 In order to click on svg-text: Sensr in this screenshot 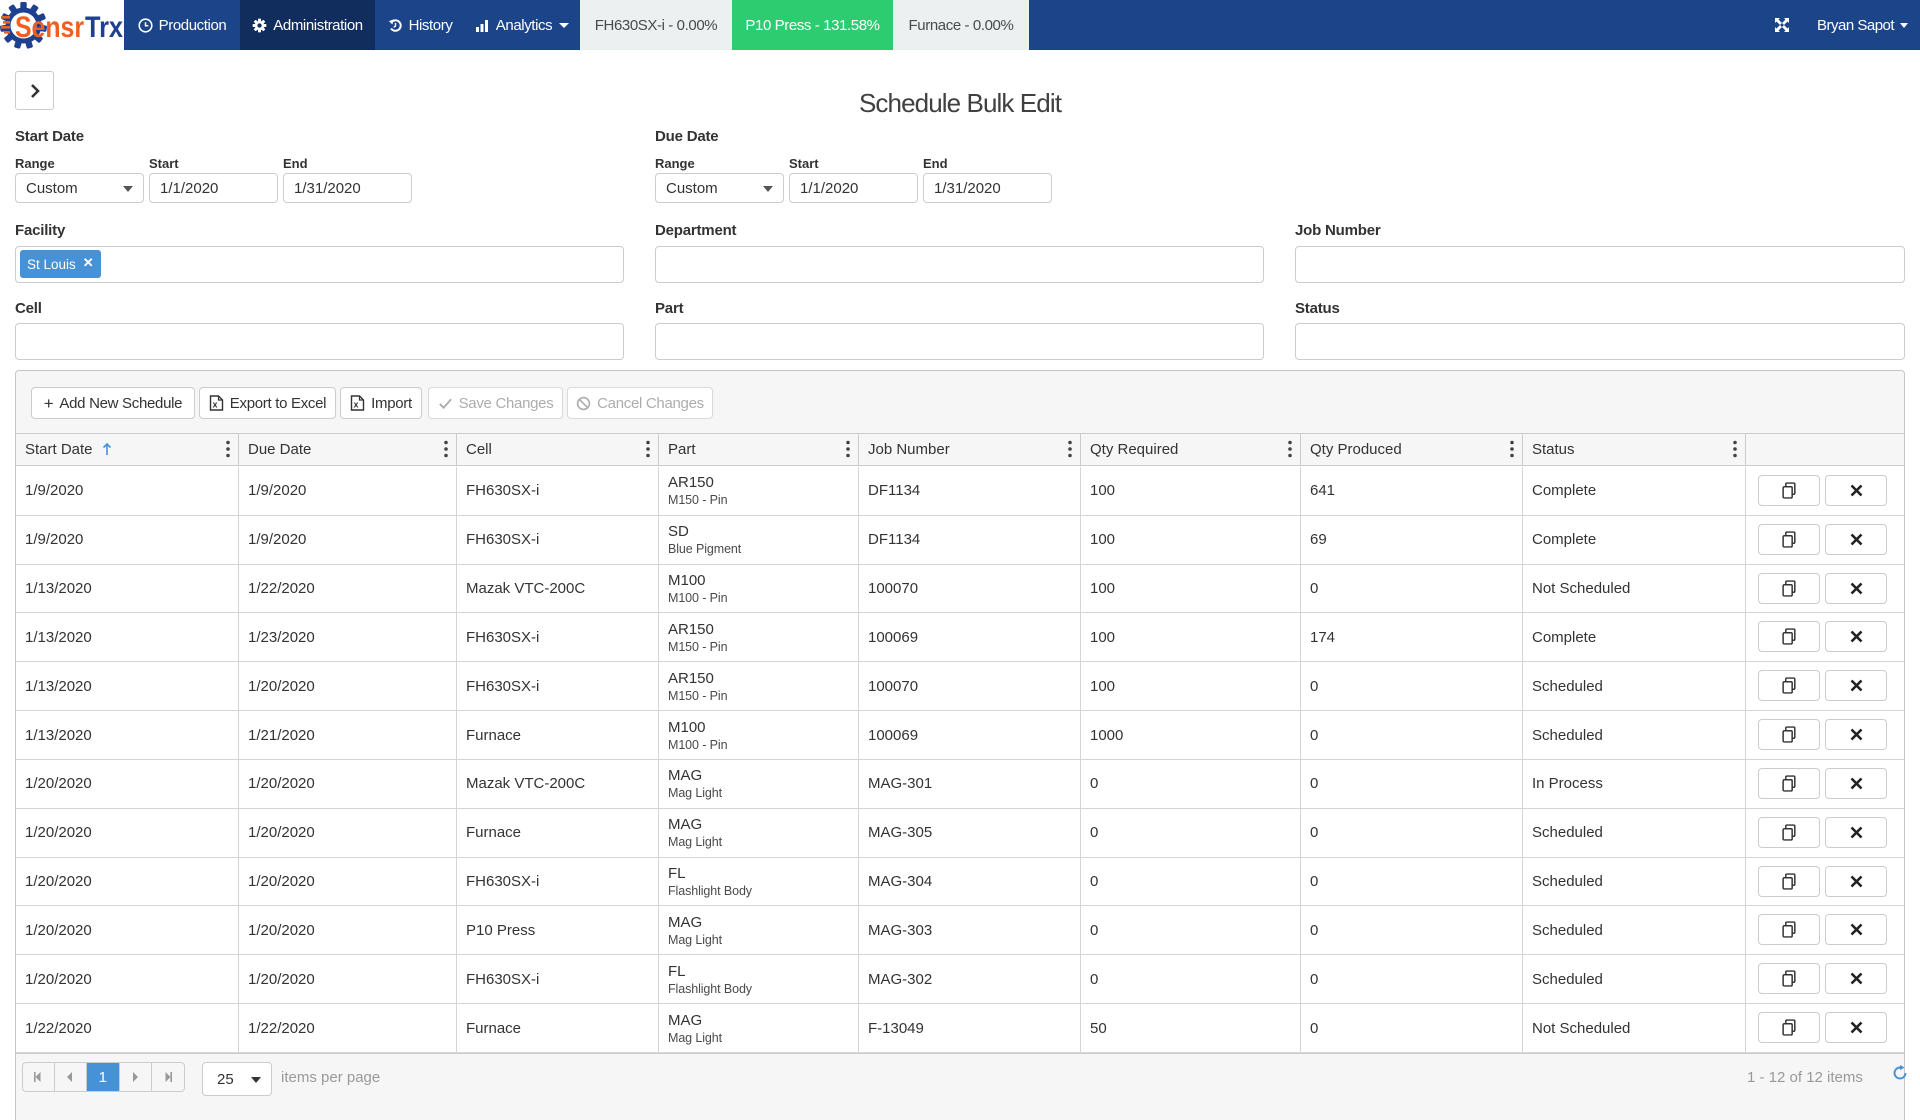, I will do `click(49, 27)`.